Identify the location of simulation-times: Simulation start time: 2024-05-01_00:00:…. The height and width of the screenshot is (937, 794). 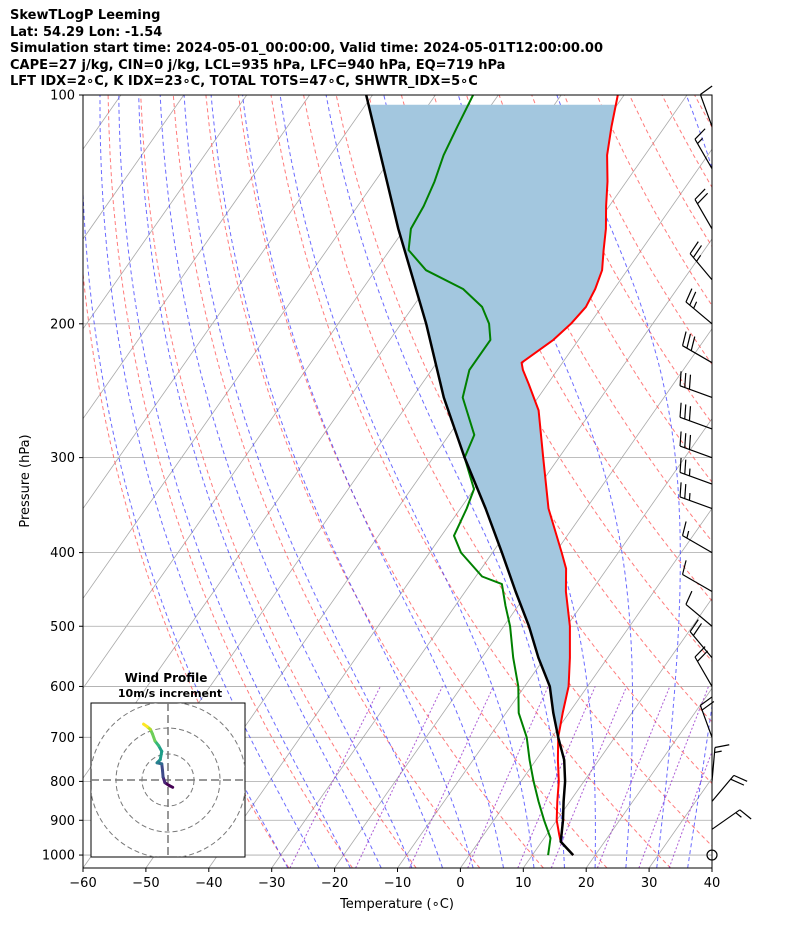
(306, 48).